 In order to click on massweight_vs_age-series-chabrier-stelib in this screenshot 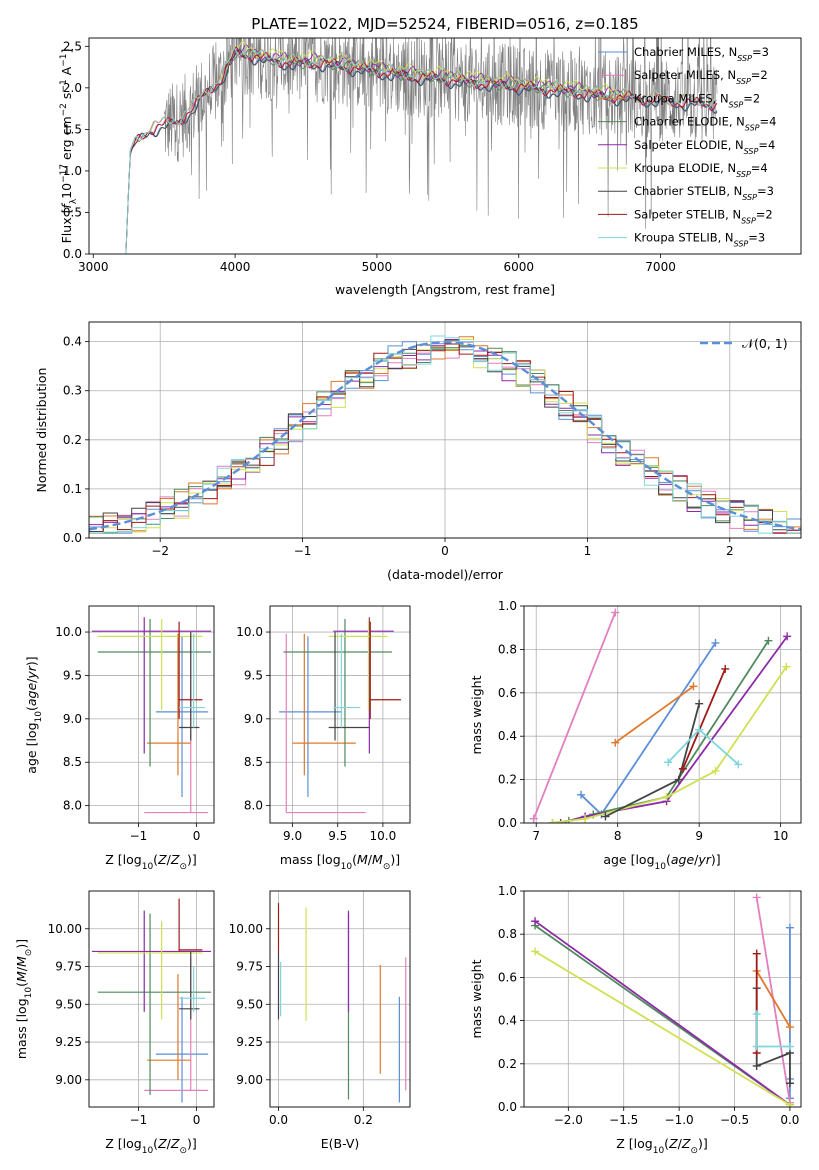, I will do `click(652, 760)`.